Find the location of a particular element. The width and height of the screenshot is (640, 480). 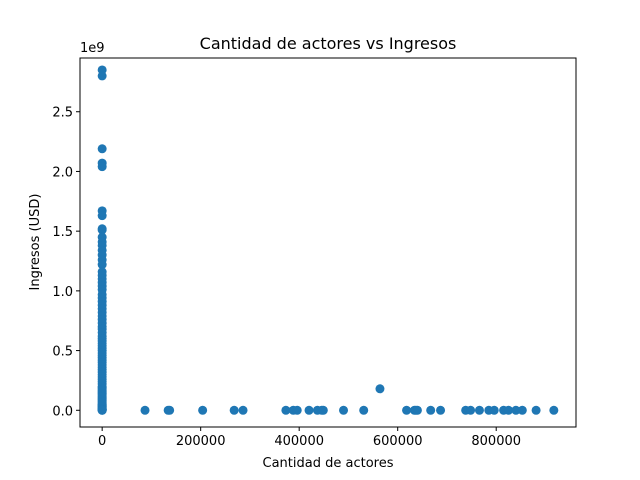

y-tick-label: 1.0 is located at coordinates (62, 292).